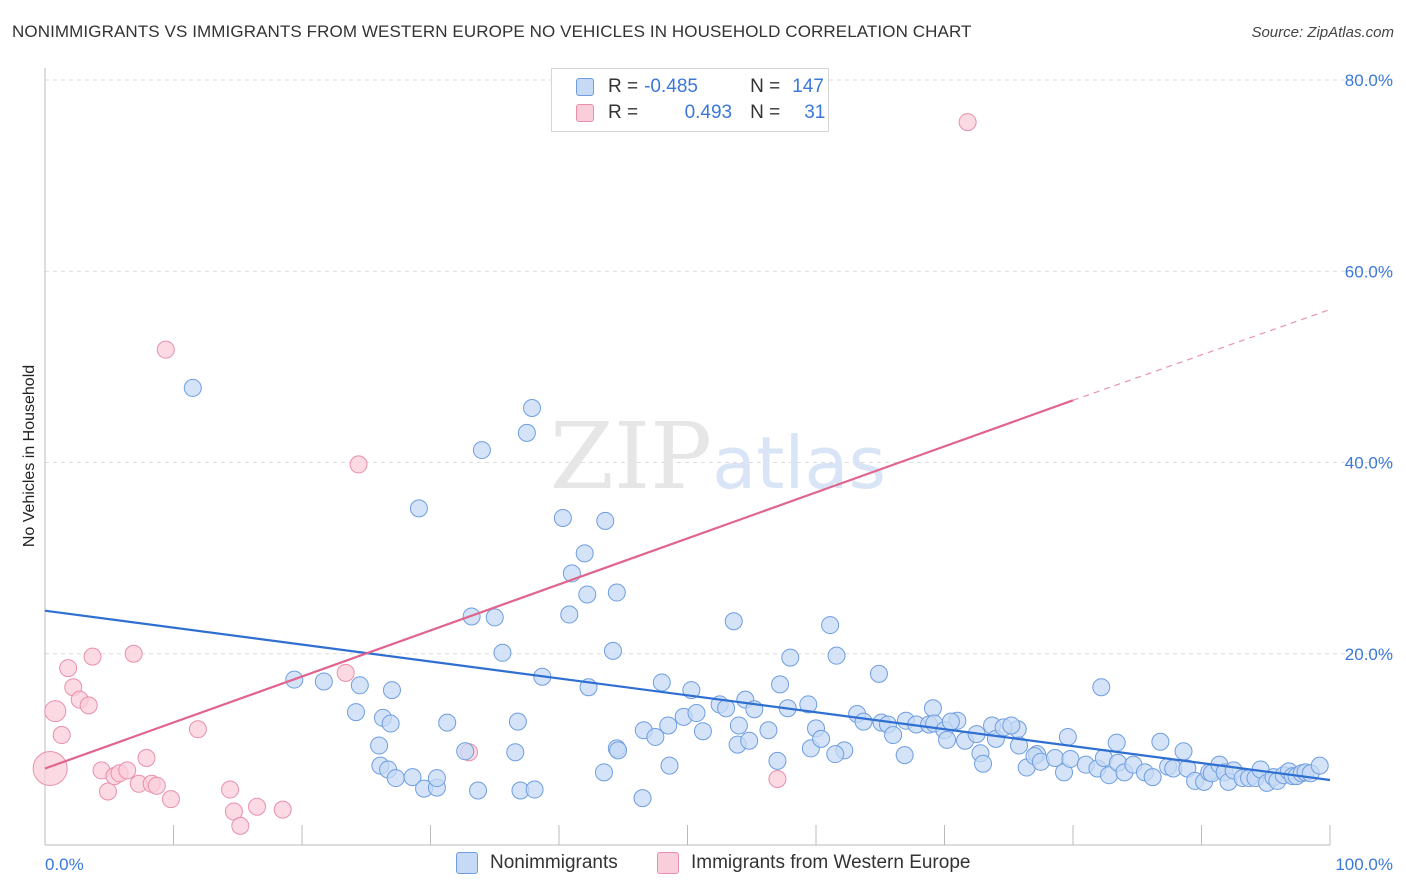 Image resolution: width=1406 pixels, height=892 pixels. What do you see at coordinates (700, 87) in the screenshot?
I see `legend-row-nonimmigrants: R = -0.485 N = 147` at bounding box center [700, 87].